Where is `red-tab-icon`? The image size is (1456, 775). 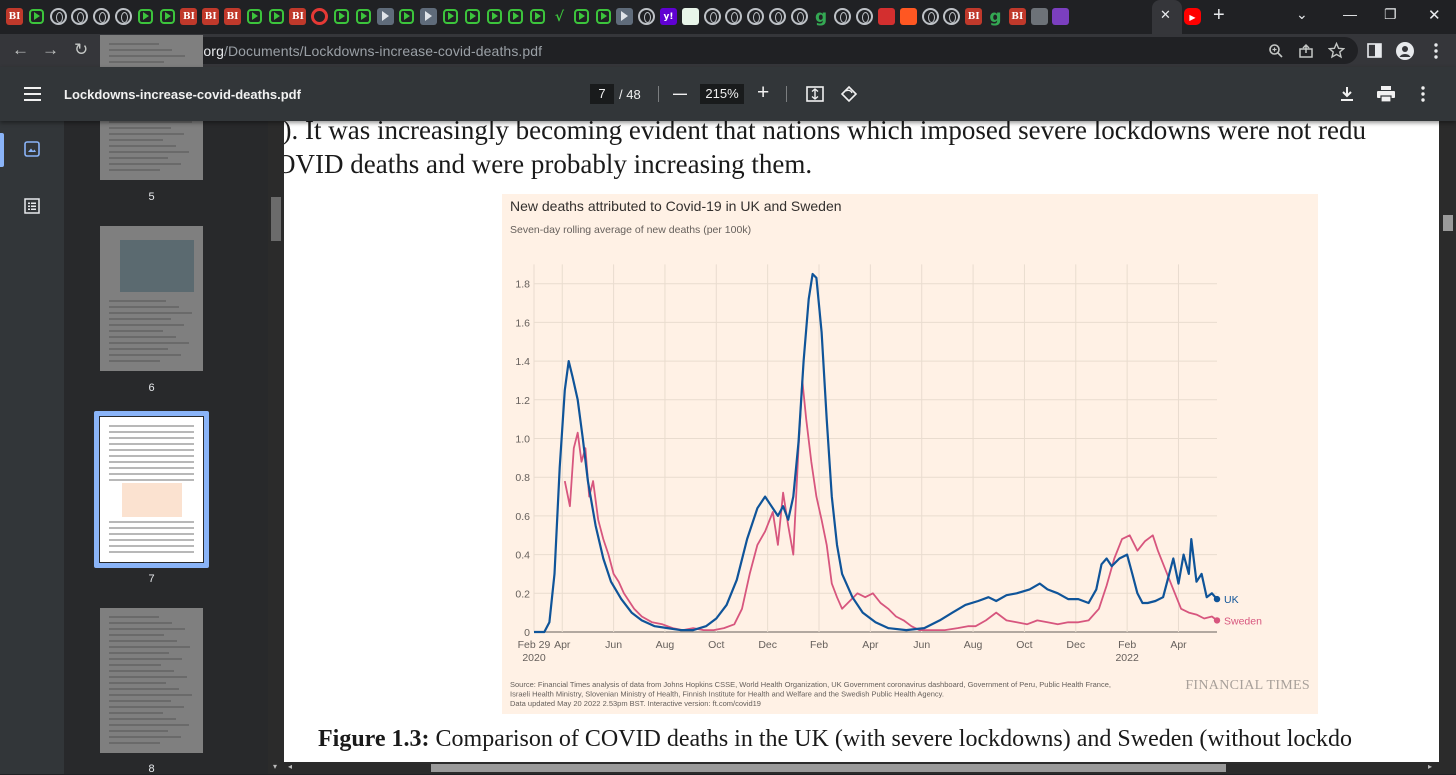
red-tab-icon is located at coordinates (320, 16).